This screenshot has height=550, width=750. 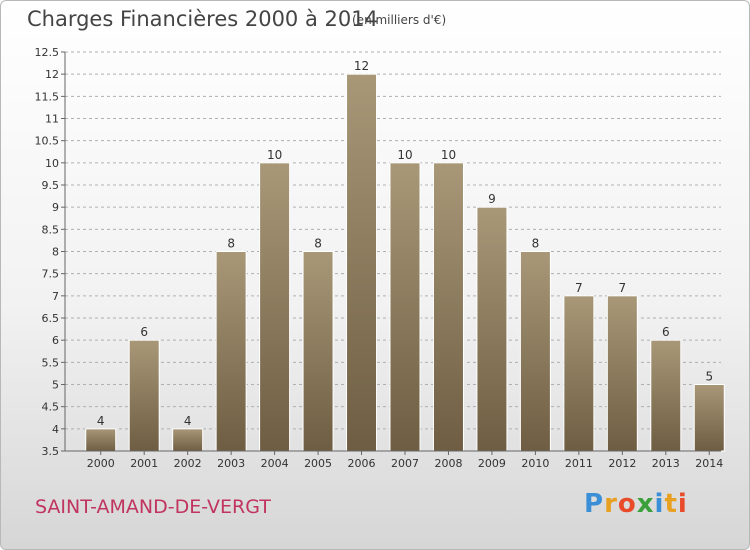 I want to click on bar-2013, so click(x=666, y=395).